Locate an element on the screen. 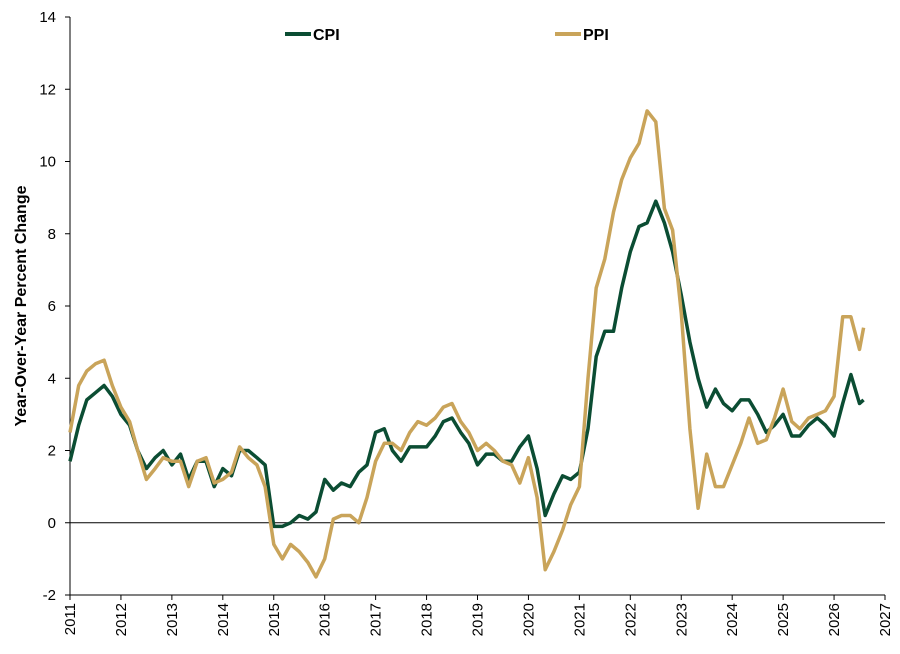  y-tick-label: -2 is located at coordinates (49, 595).